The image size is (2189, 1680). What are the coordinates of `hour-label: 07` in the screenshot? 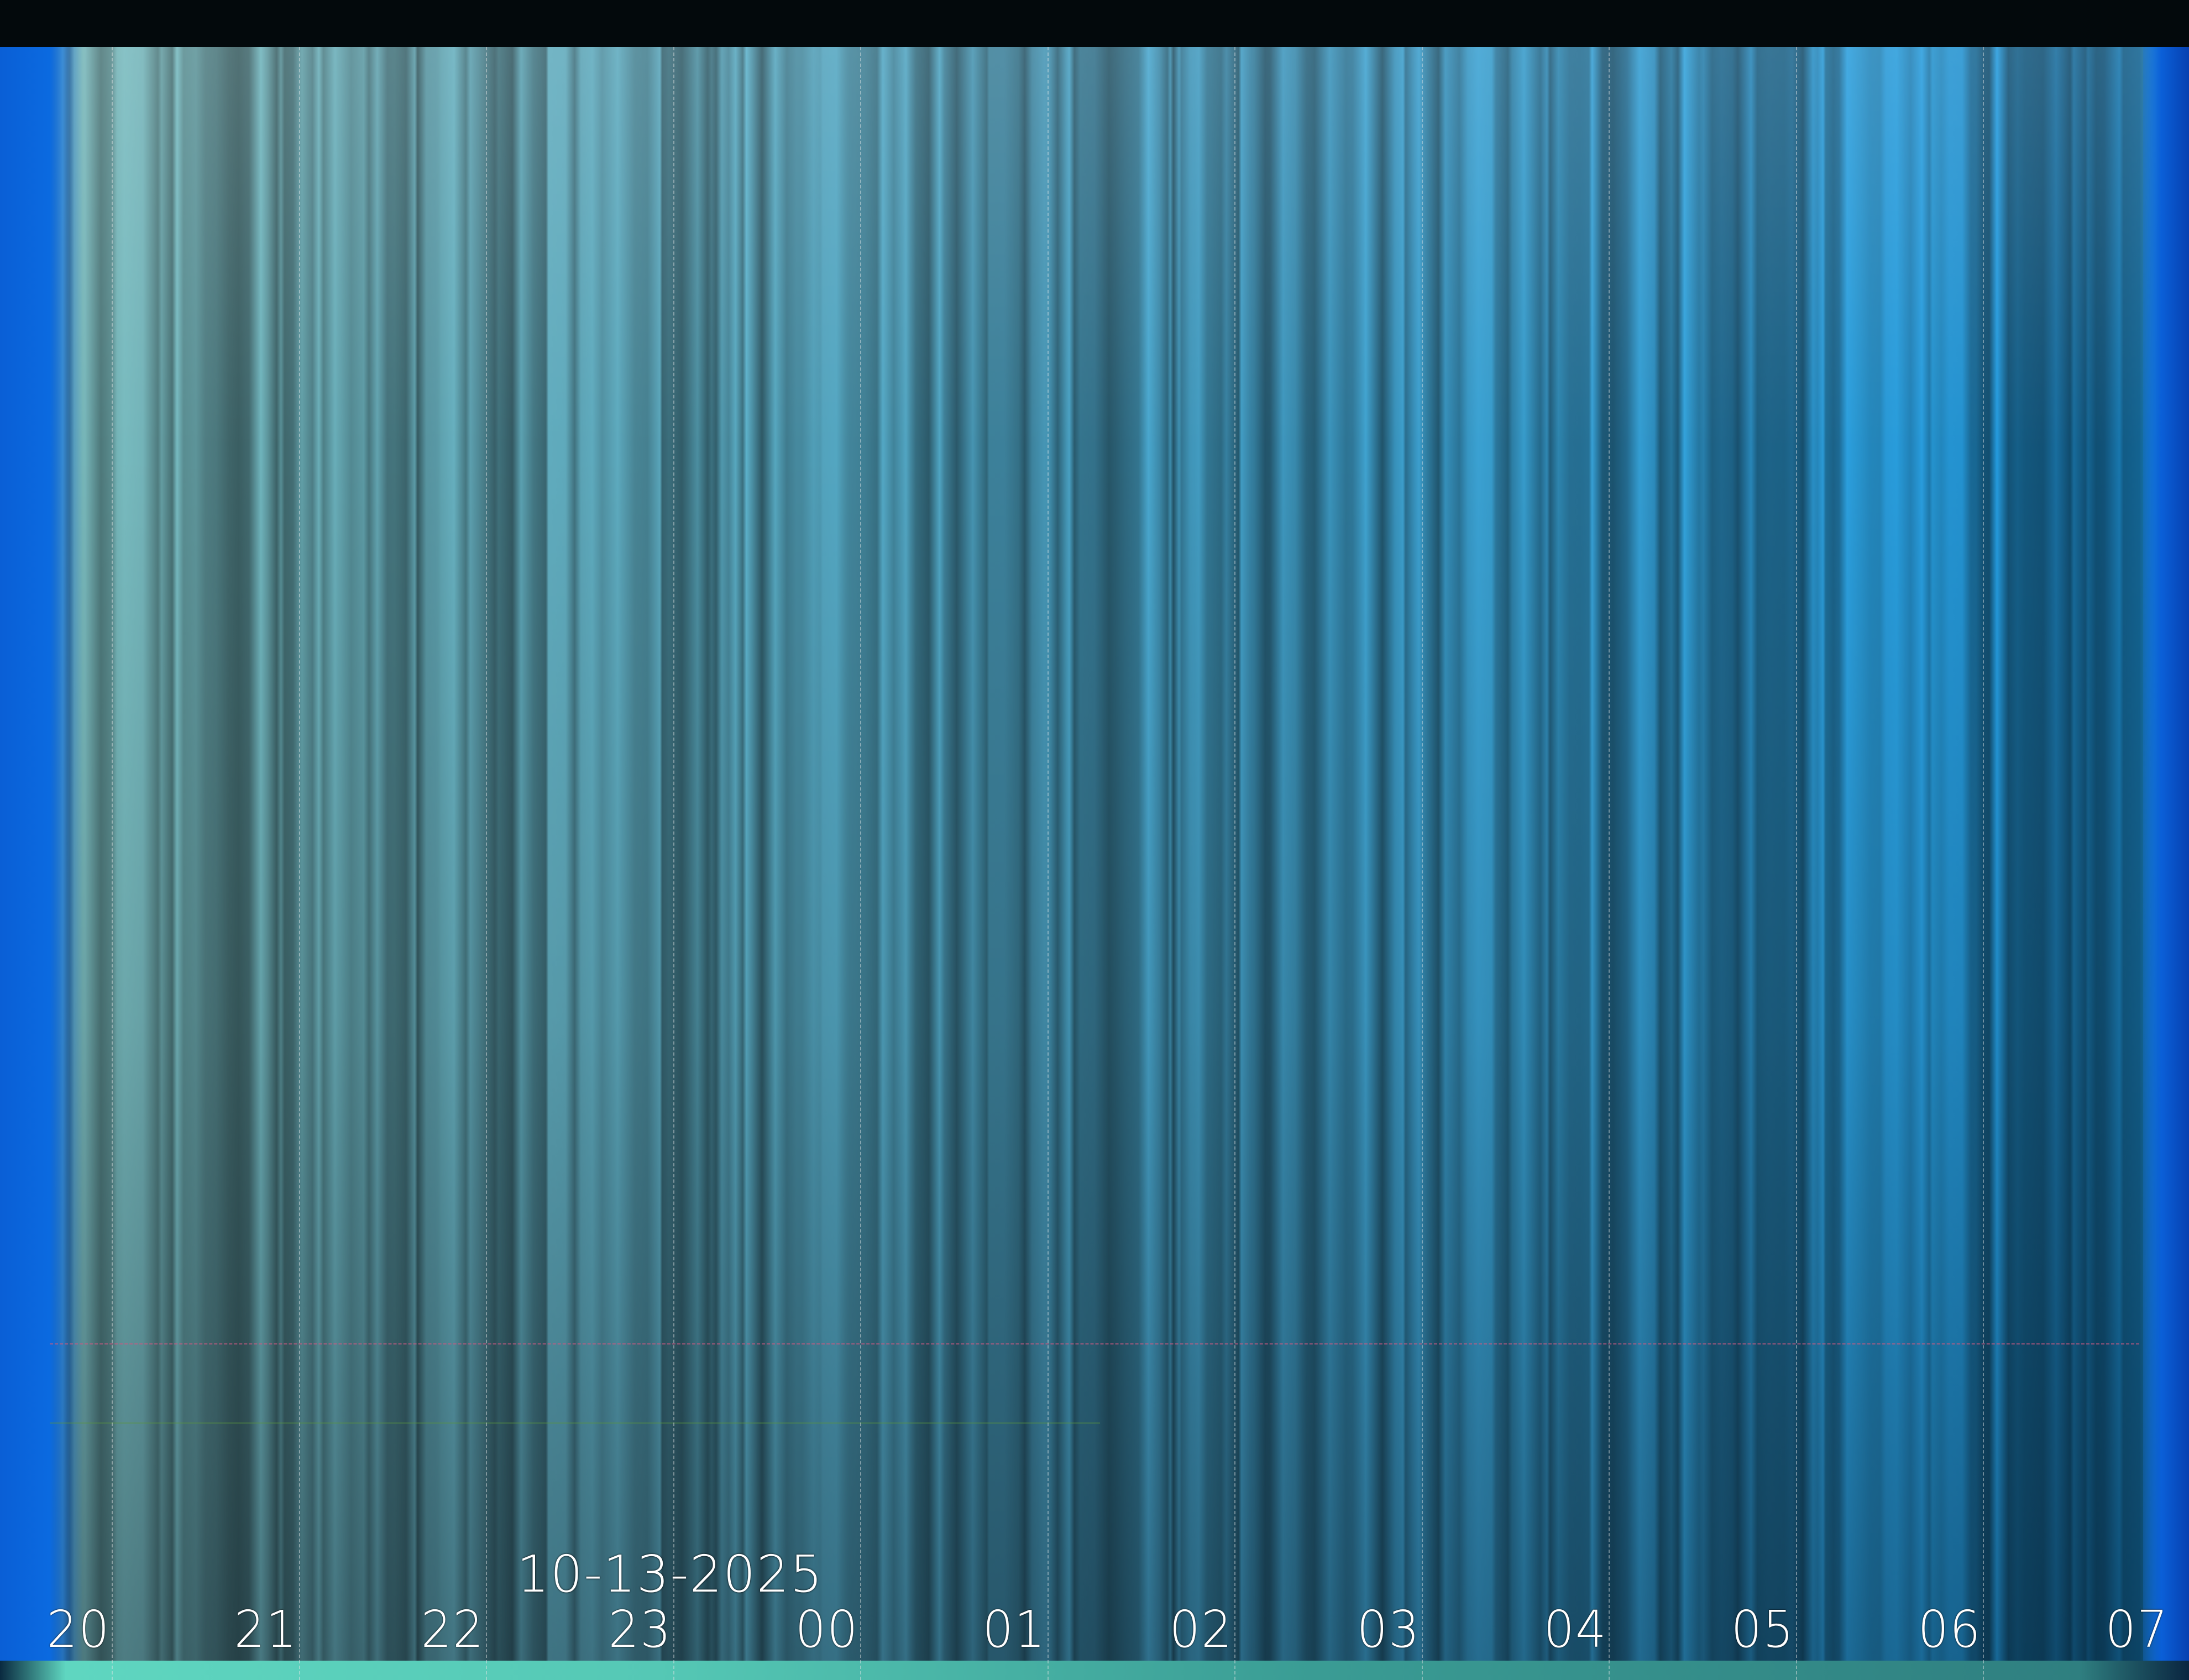 It's located at (2136, 1630).